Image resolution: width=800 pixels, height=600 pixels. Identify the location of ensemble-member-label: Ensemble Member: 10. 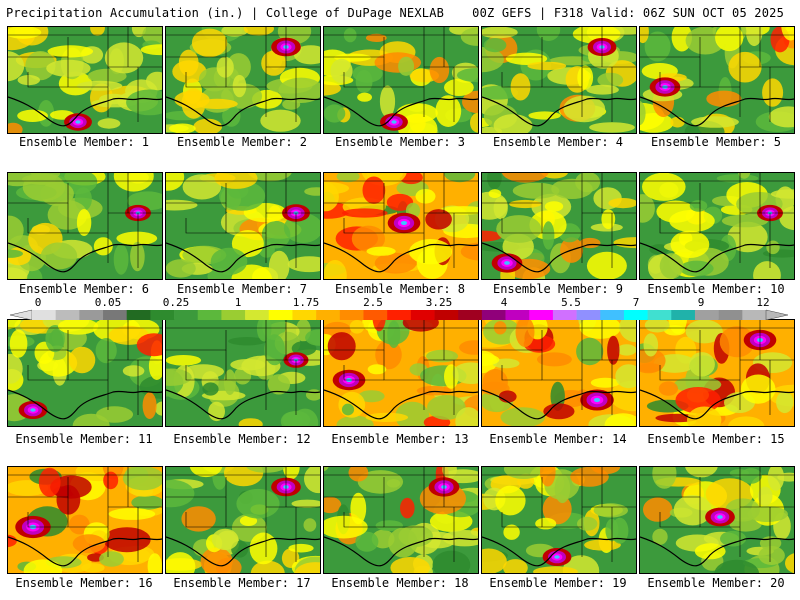
(716, 289).